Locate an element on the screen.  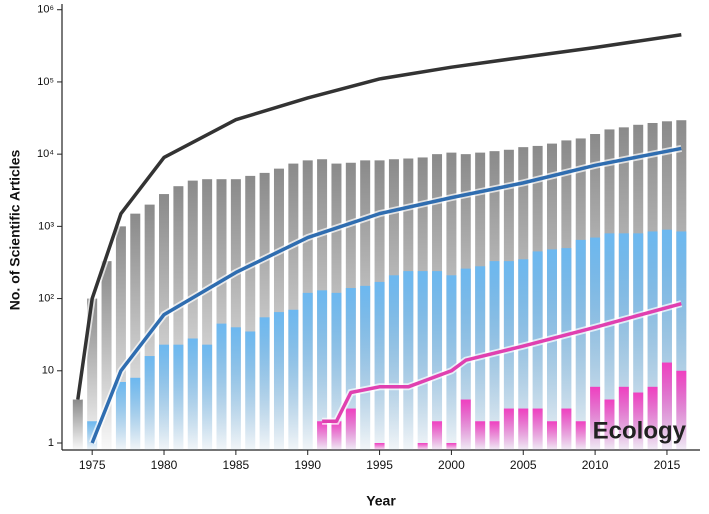
y-tick-label: 10⁴ is located at coordinates (45, 154).